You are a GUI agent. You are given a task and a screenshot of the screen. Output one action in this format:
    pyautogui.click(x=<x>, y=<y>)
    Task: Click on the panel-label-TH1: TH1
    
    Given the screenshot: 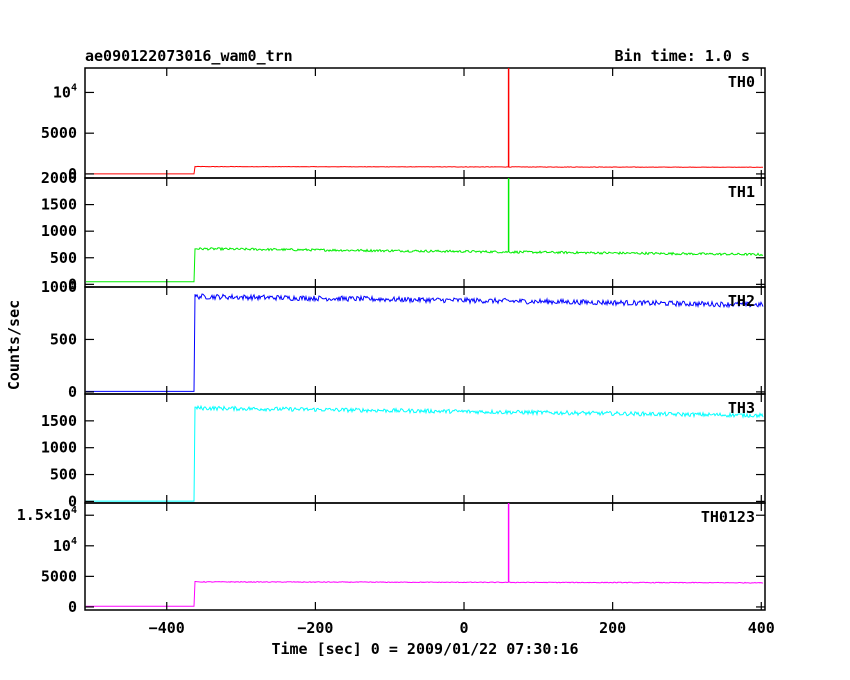 What is the action you would take?
    pyautogui.click(x=741, y=192)
    